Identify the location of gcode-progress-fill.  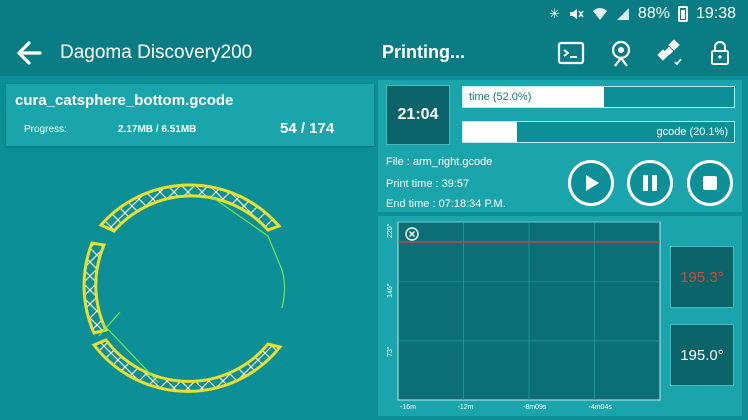
(490, 132).